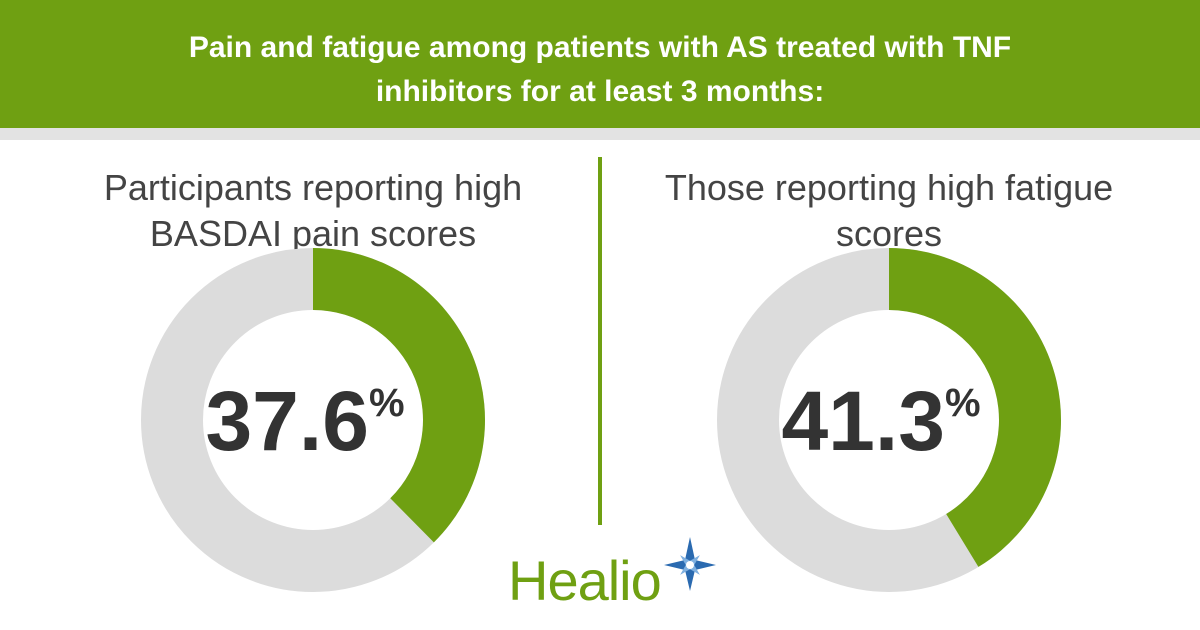 The image size is (1200, 630). Describe the element at coordinates (287, 421) in the screenshot. I see `value-number: 37.6` at that location.